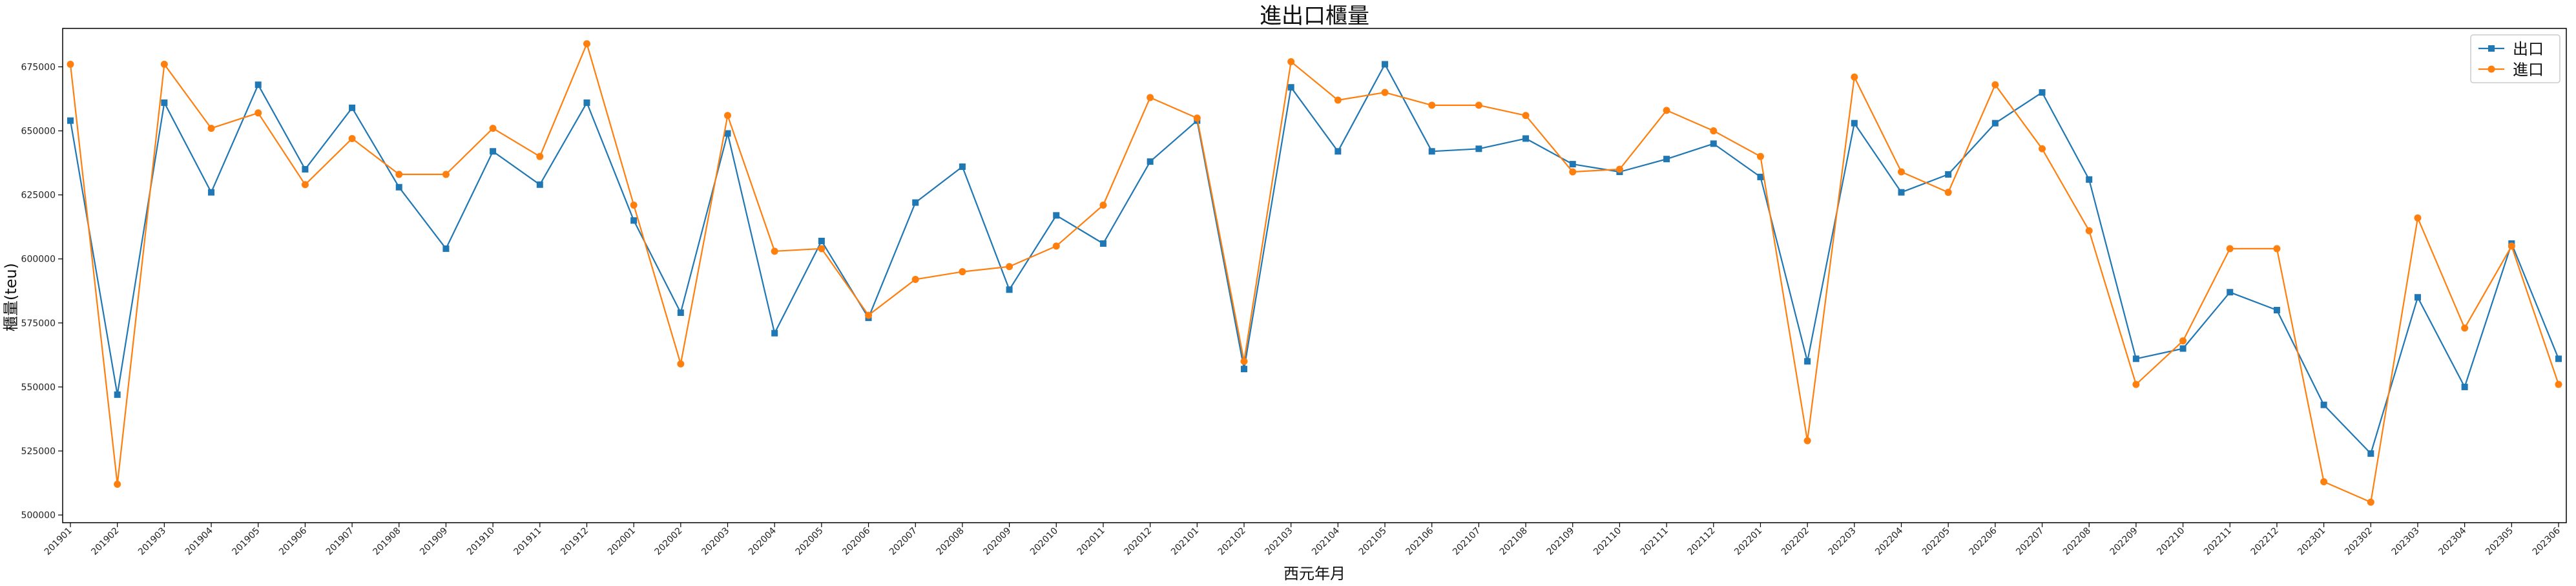  Describe the element at coordinates (2528, 70) in the screenshot. I see `legend-label: 進口` at that location.